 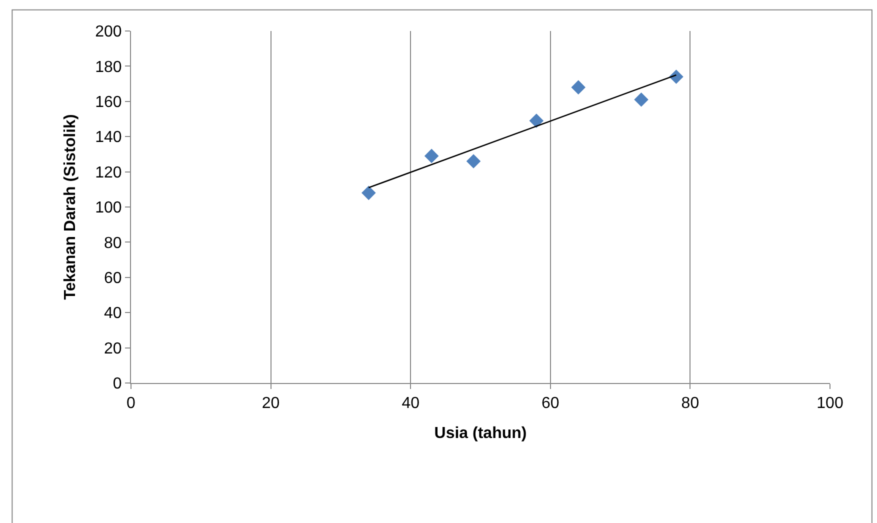 What do you see at coordinates (70, 207) in the screenshot?
I see `y-axis-title: Tekanan Darah (Sistolik)` at bounding box center [70, 207].